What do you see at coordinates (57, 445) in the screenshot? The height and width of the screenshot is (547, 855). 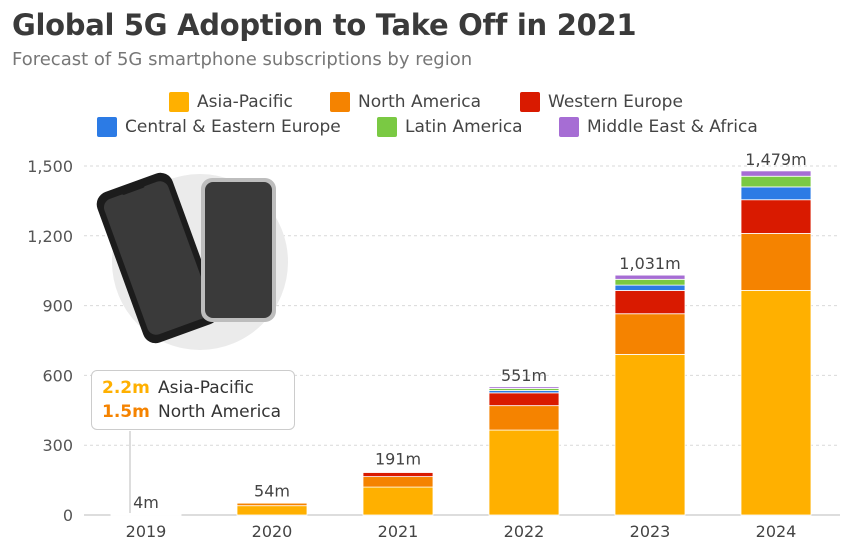 I see `y-tick-label: 300` at bounding box center [57, 445].